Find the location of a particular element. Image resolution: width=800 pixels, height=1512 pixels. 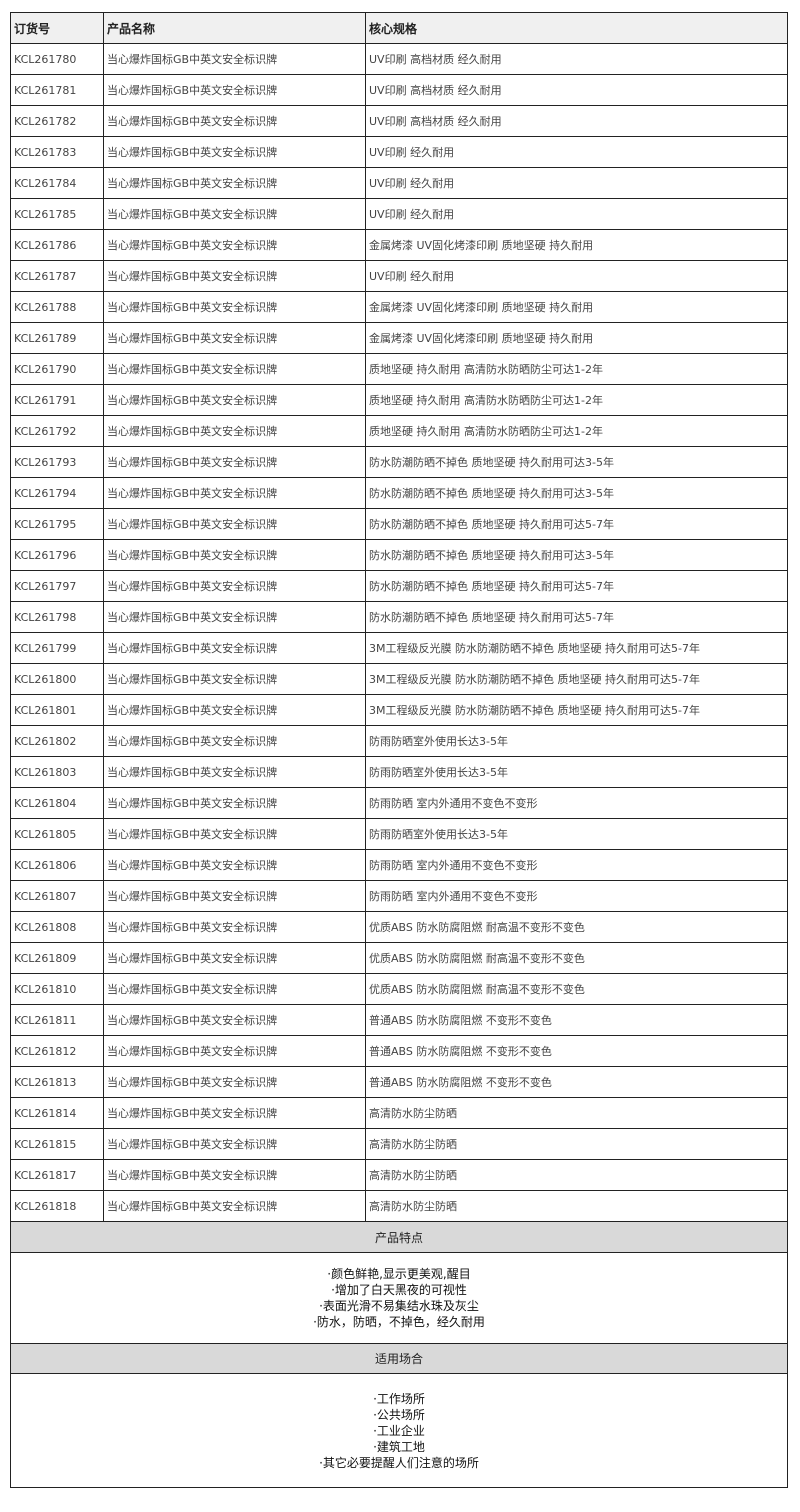

order-no-cell: KCL261793 is located at coordinates (57, 462).